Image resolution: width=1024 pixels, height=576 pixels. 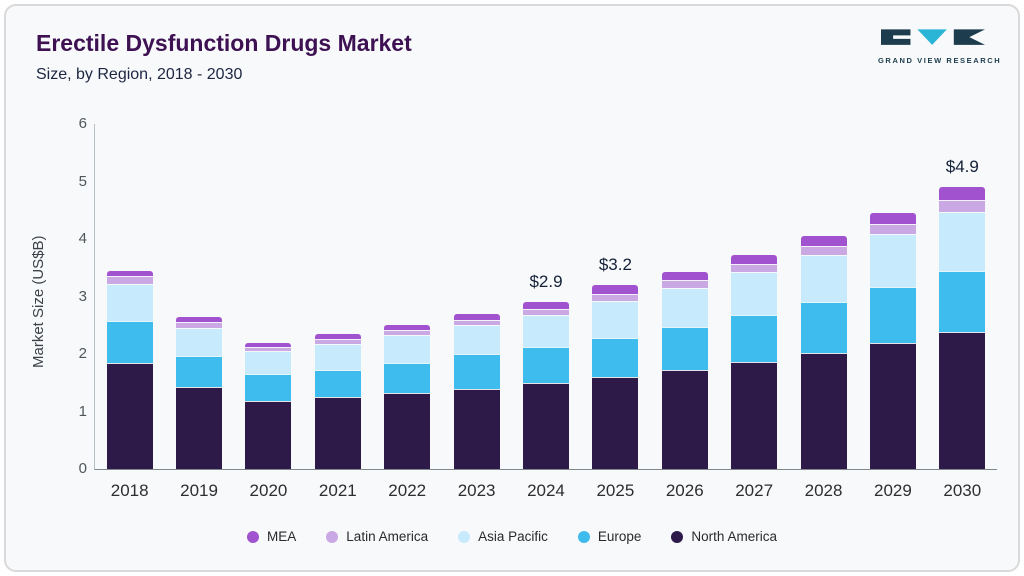 I want to click on x-tick-label: 2029, so click(x=892, y=490).